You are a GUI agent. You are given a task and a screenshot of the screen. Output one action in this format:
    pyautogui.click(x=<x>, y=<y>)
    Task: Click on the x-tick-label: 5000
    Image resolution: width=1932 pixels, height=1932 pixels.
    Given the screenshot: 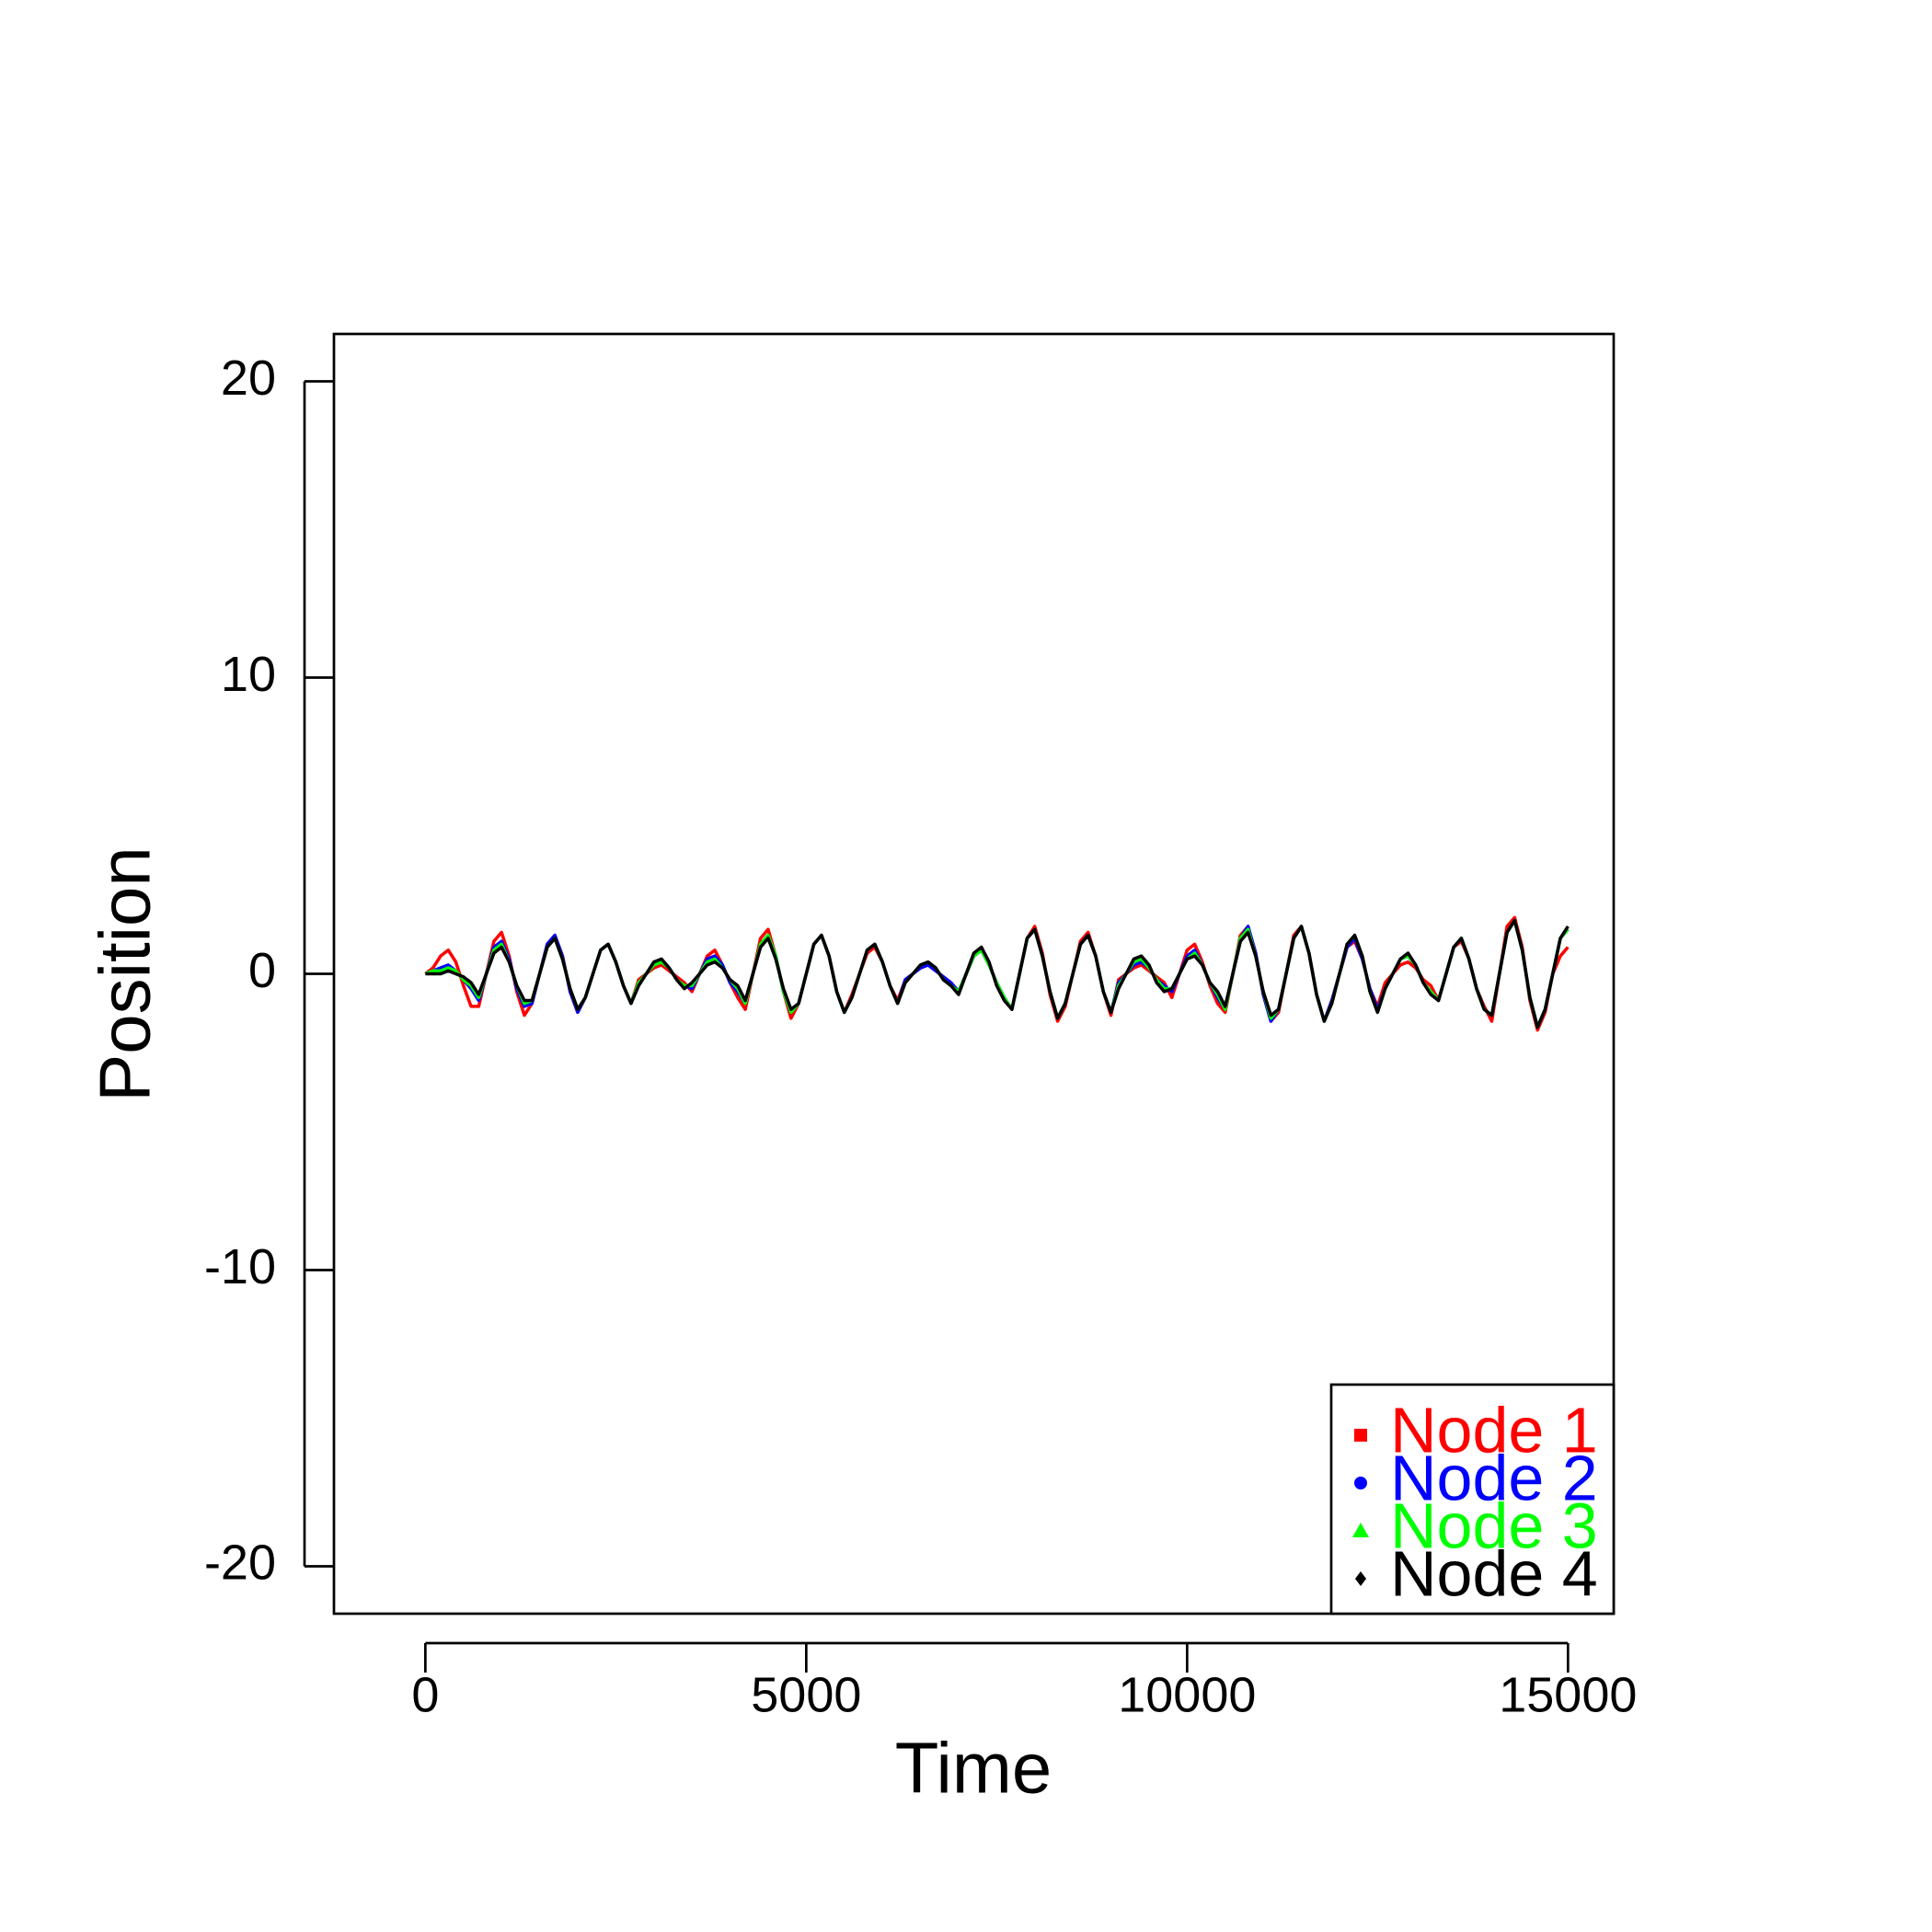 What is the action you would take?
    pyautogui.click(x=806, y=1694)
    